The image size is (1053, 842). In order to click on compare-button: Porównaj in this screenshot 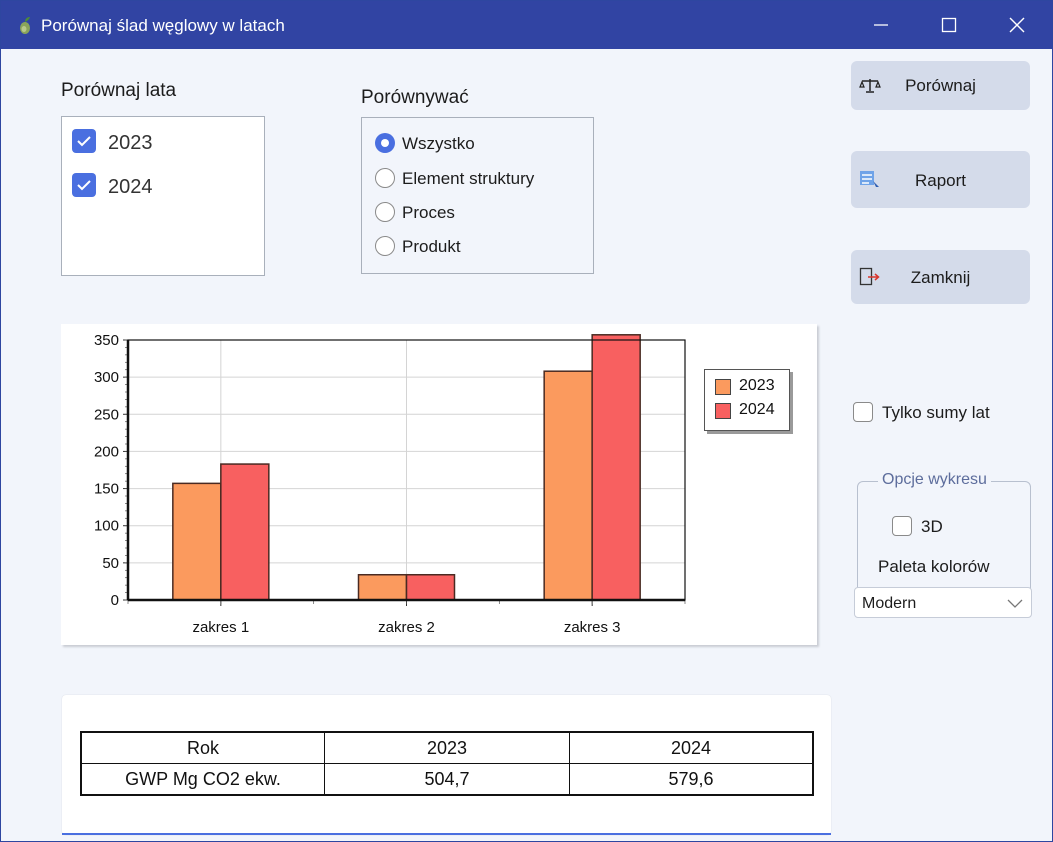, I will do `click(940, 85)`.